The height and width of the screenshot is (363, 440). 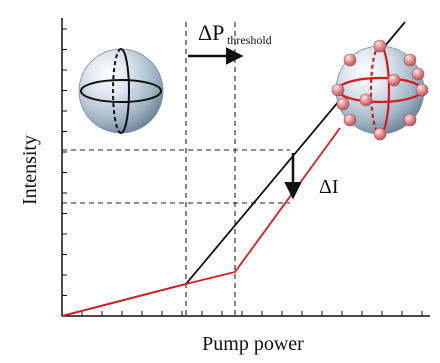 I want to click on bare-sphere-icon, so click(x=121, y=91).